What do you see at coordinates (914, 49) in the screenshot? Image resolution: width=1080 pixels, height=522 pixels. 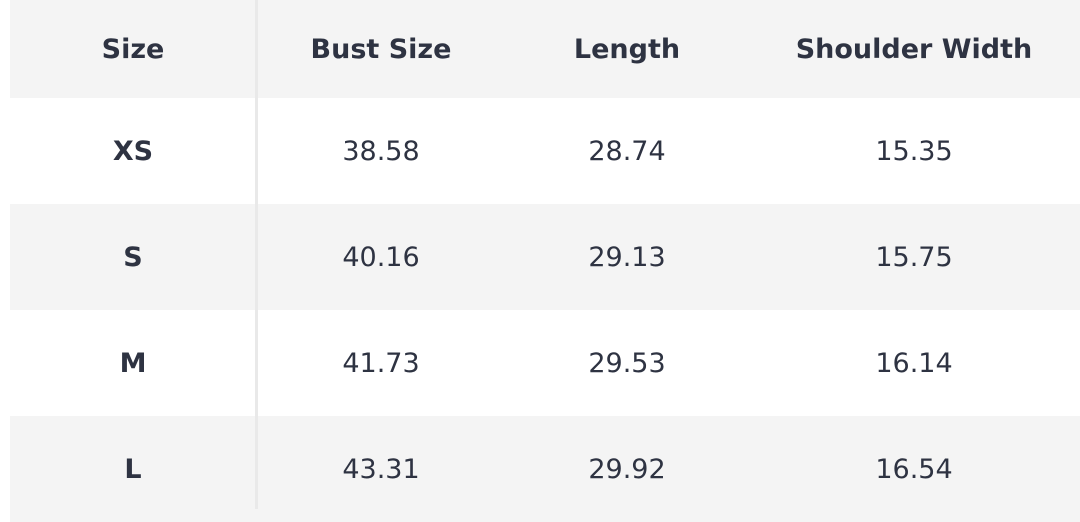 I see `header-shoulder-width: Shoulder Width` at bounding box center [914, 49].